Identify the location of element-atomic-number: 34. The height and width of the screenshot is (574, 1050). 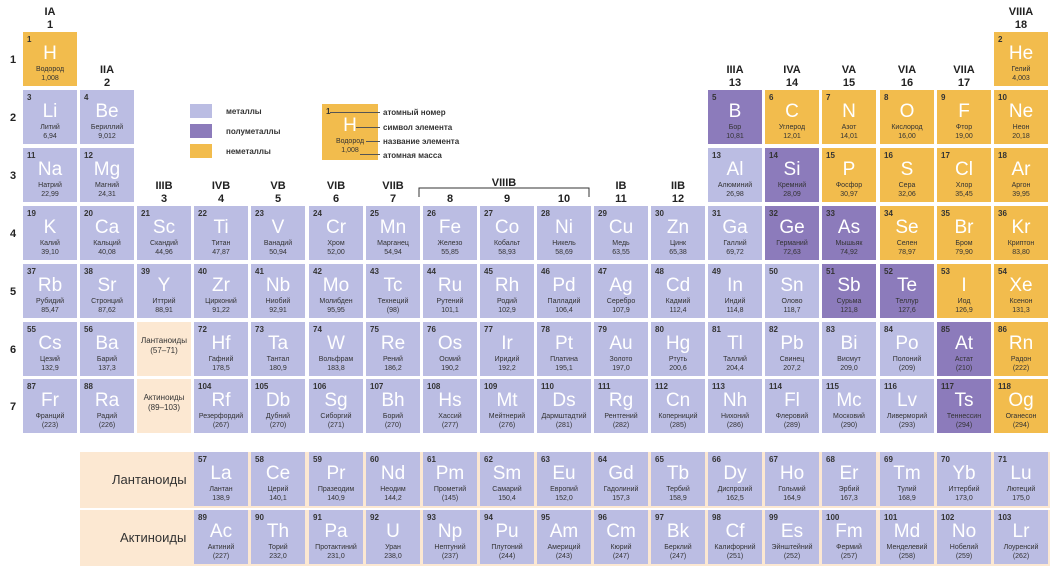
(888, 213).